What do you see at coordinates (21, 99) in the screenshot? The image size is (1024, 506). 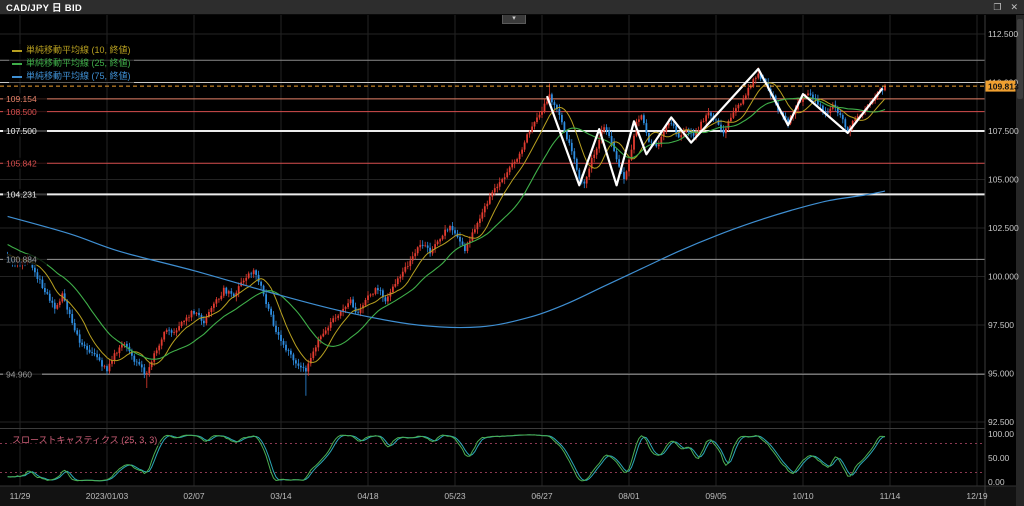 I see `level-price-label: 109.154` at bounding box center [21, 99].